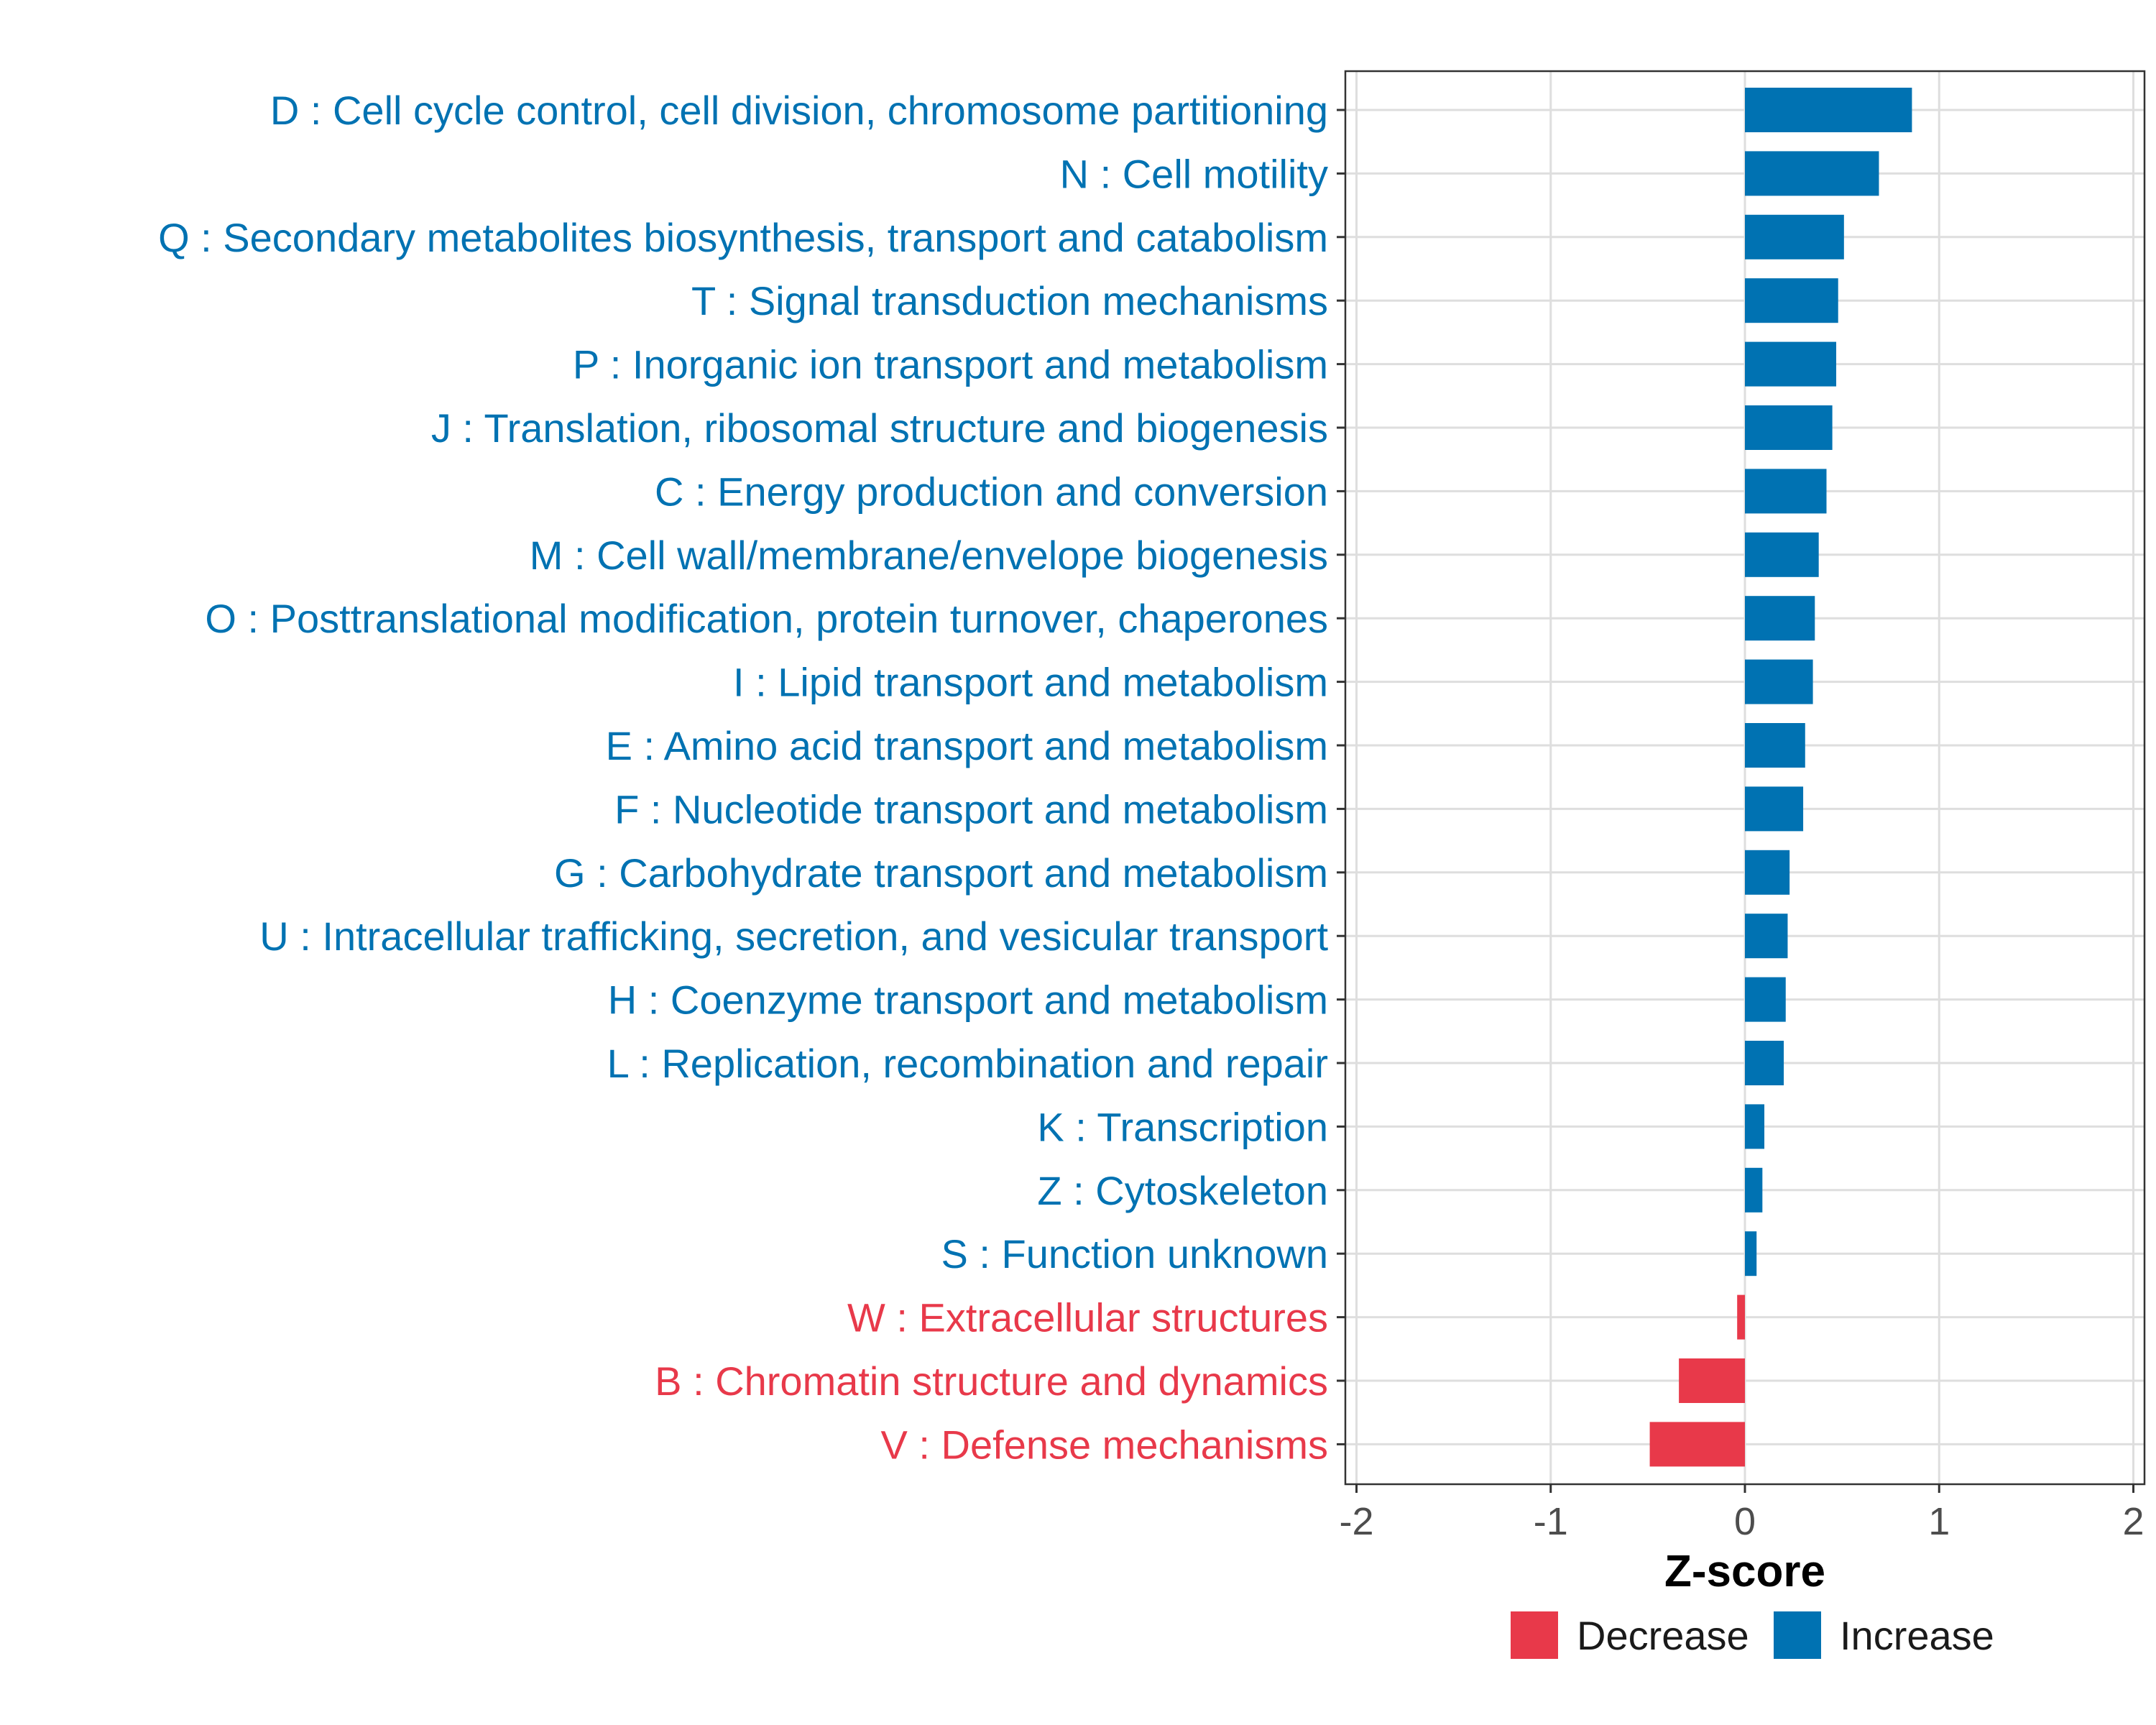  I want to click on bar-o, so click(1780, 618).